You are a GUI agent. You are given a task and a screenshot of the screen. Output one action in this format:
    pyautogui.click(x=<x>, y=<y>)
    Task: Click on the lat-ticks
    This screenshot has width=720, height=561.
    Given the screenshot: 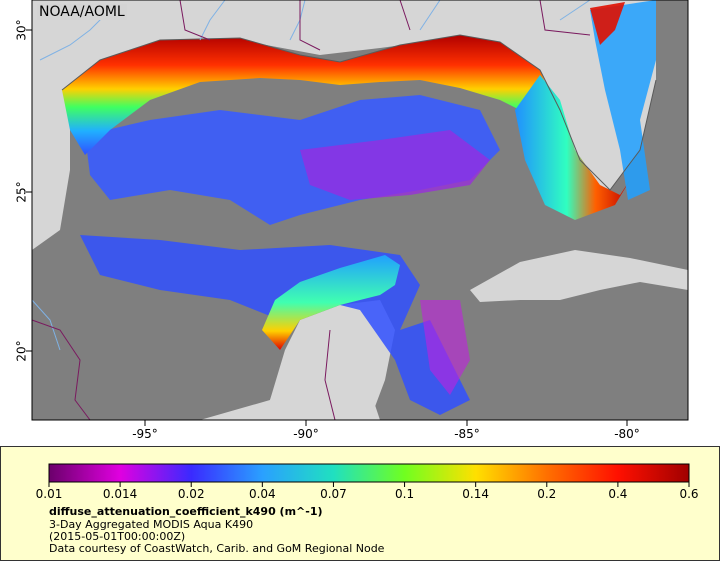 What is the action you would take?
    pyautogui.click(x=29, y=190)
    